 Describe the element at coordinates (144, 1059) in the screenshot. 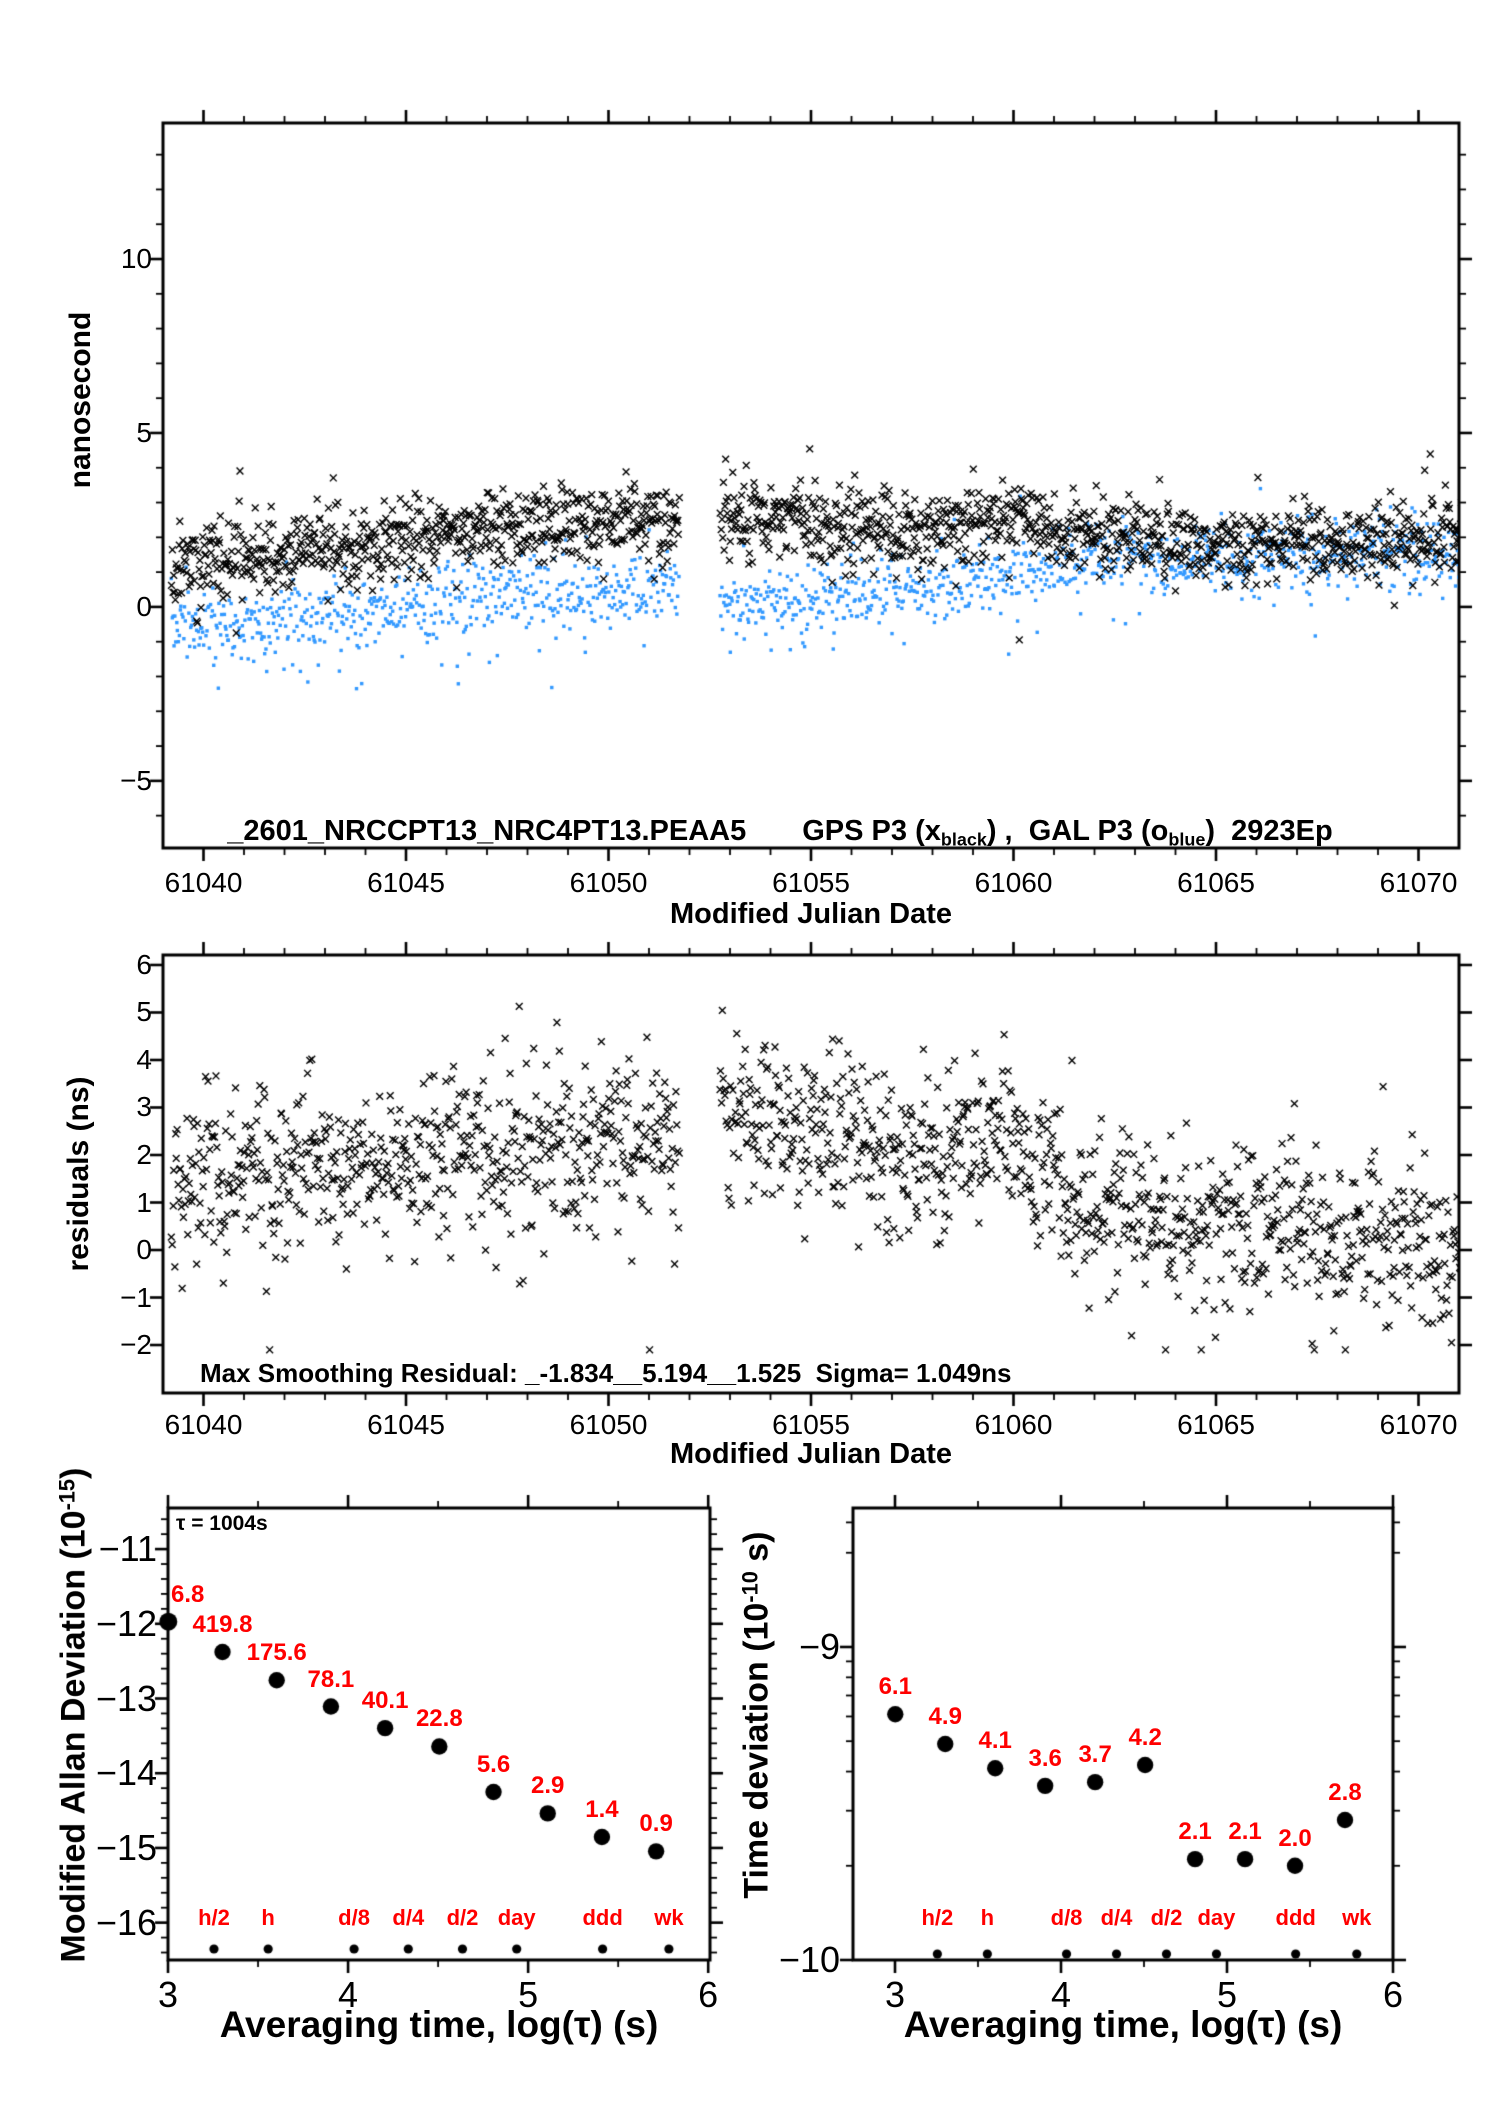

I see `y-tick-label: 4` at that location.